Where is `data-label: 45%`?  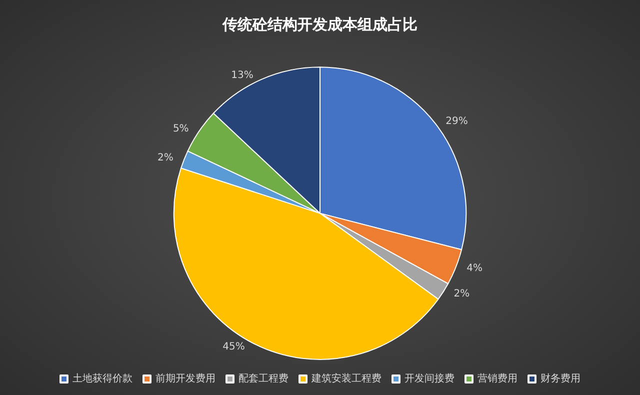 data-label: 45% is located at coordinates (233, 347).